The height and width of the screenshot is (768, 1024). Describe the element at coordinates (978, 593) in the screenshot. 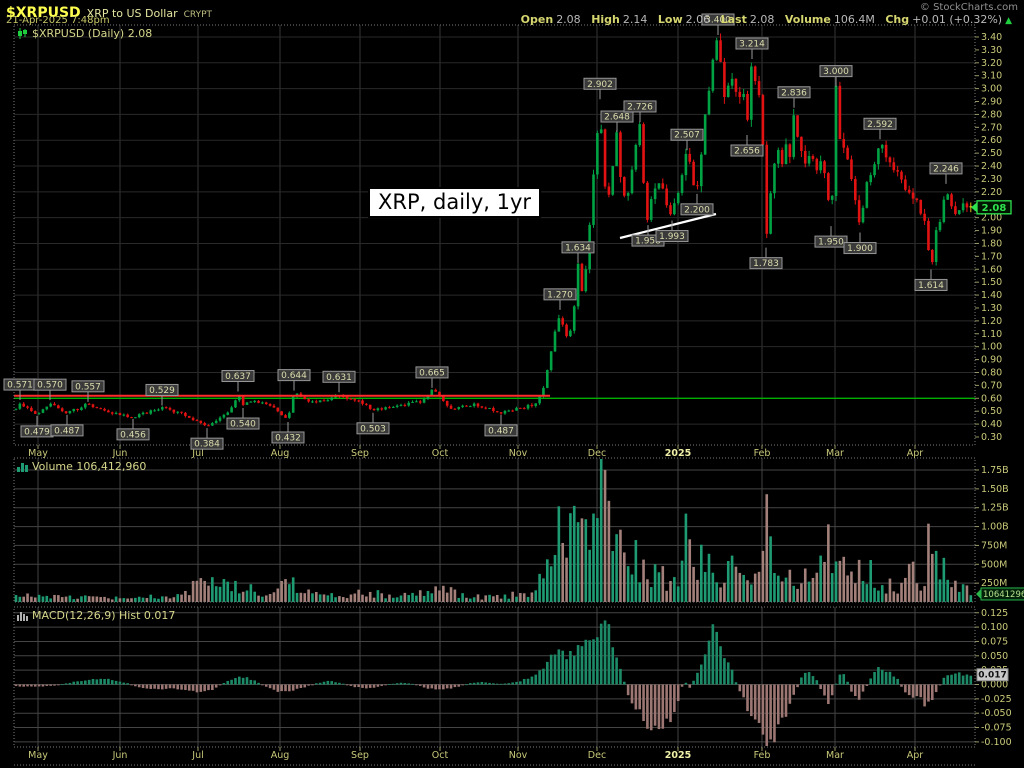

I see `last-volume-arrow` at that location.